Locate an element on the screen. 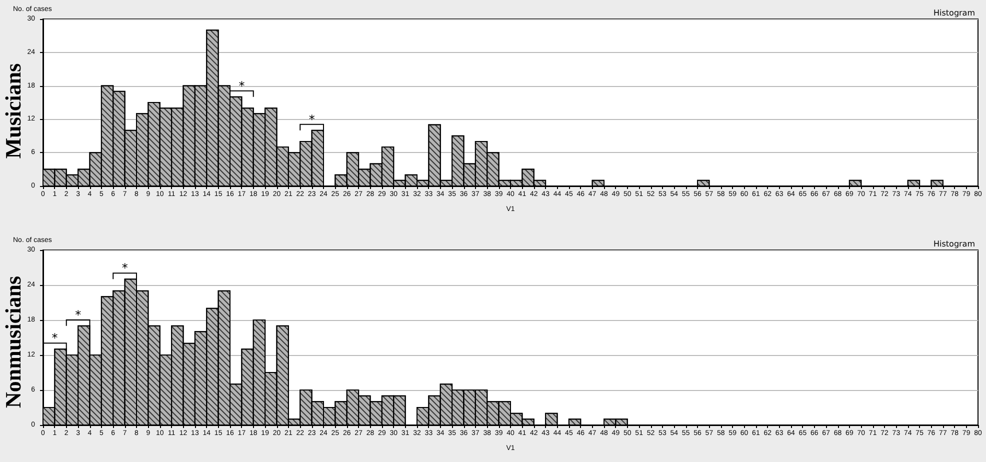 The image size is (986, 462). text: Nonmusicians is located at coordinates (13, 342).